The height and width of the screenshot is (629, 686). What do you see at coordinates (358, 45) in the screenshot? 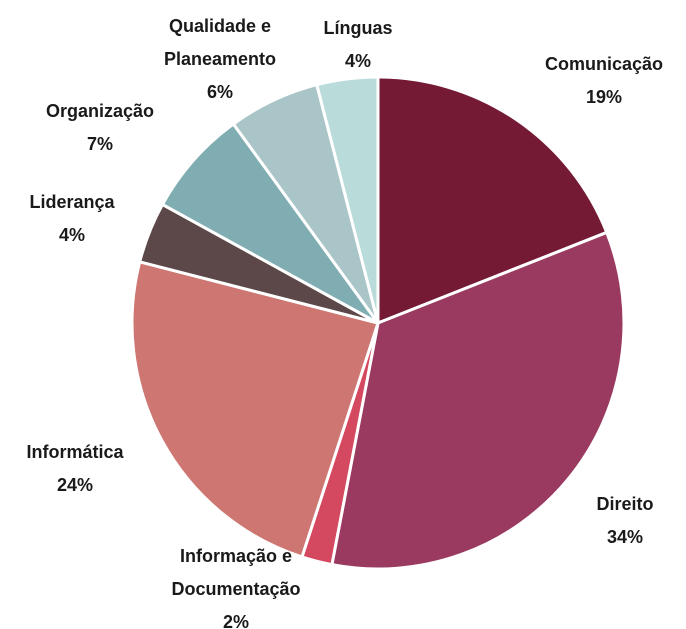
I see `slice-label: Línguas 4%` at bounding box center [358, 45].